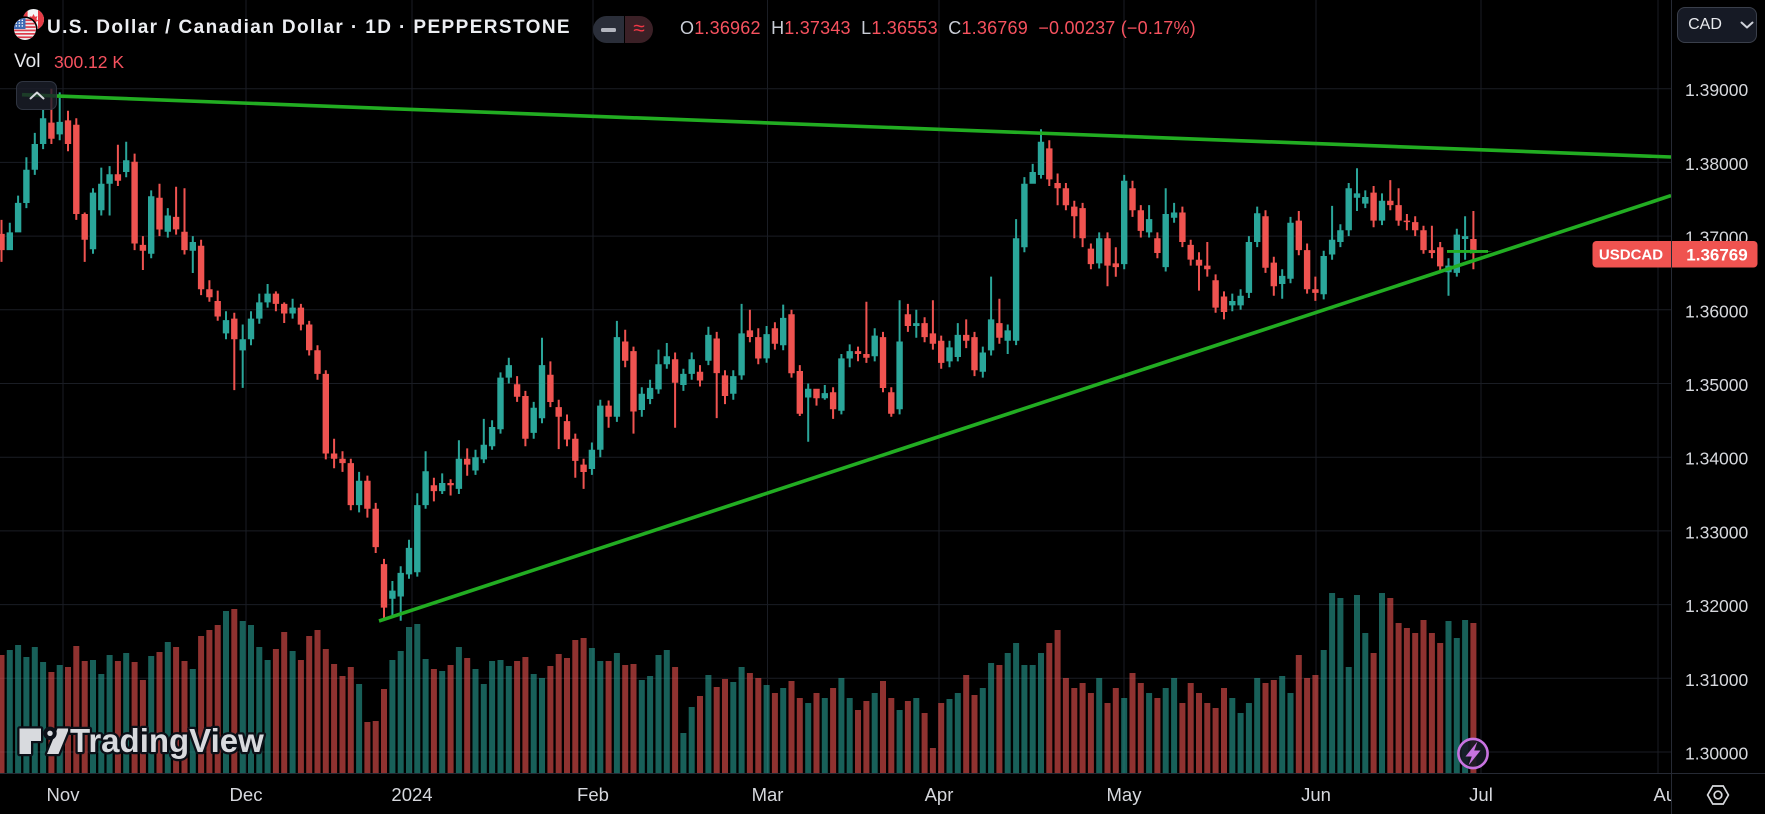 Image resolution: width=1765 pixels, height=814 pixels. What do you see at coordinates (1316, 794) in the screenshot?
I see `svg-text: Jun` at bounding box center [1316, 794].